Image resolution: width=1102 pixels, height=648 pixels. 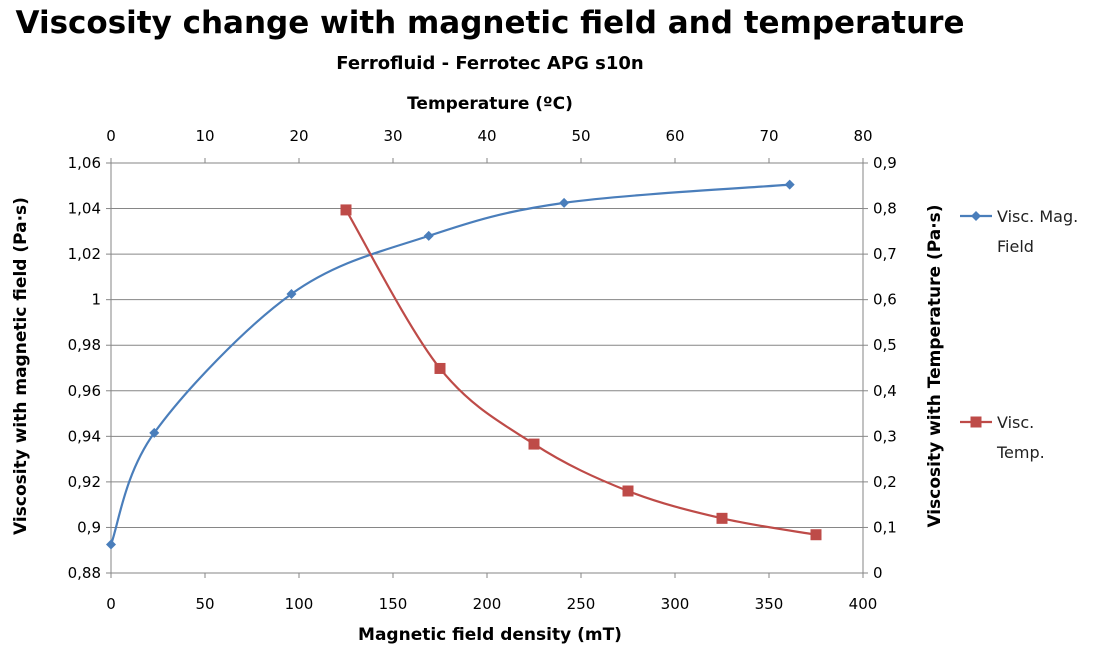 What do you see at coordinates (1037, 216) in the screenshot?
I see `legend-label-mag-field: Visc. Mag.` at bounding box center [1037, 216].